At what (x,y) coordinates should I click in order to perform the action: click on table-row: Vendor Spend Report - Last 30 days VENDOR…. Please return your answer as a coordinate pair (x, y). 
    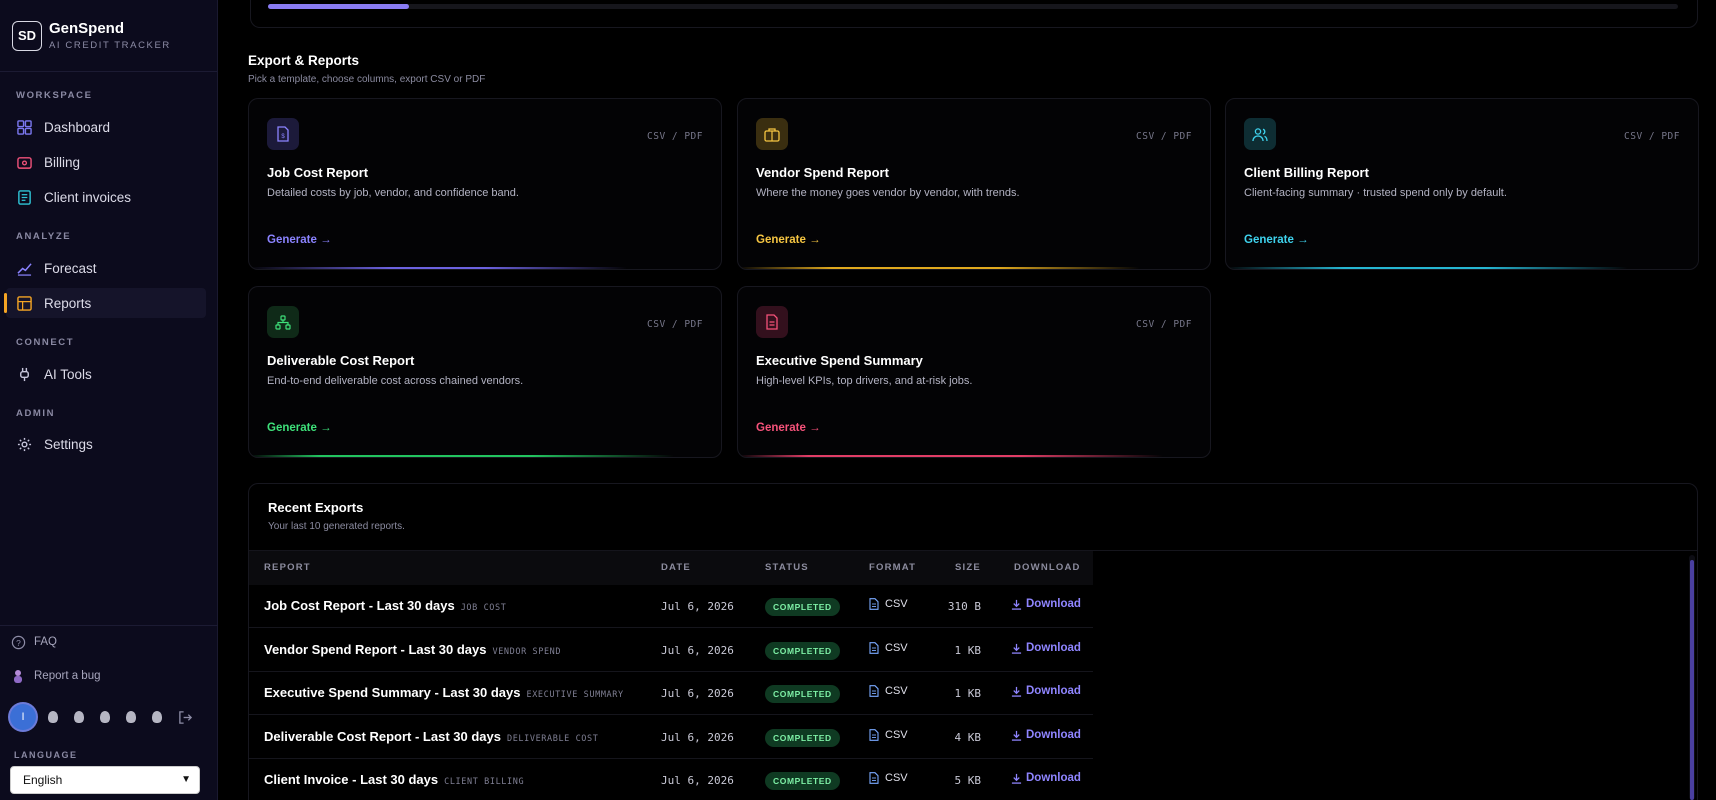
    Looking at the image, I should click on (671, 650).